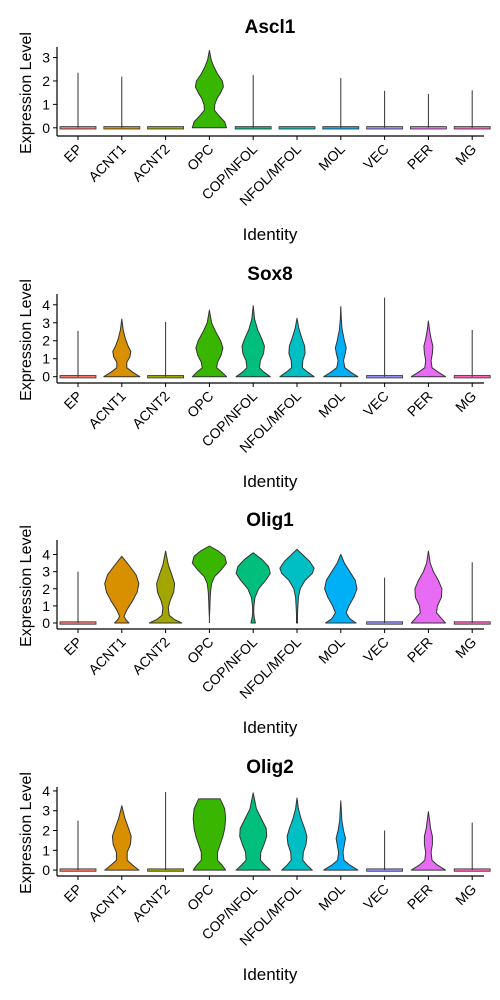 This screenshot has height=1000, width=500. What do you see at coordinates (270, 520) in the screenshot?
I see `panel-title: Olig1` at bounding box center [270, 520].